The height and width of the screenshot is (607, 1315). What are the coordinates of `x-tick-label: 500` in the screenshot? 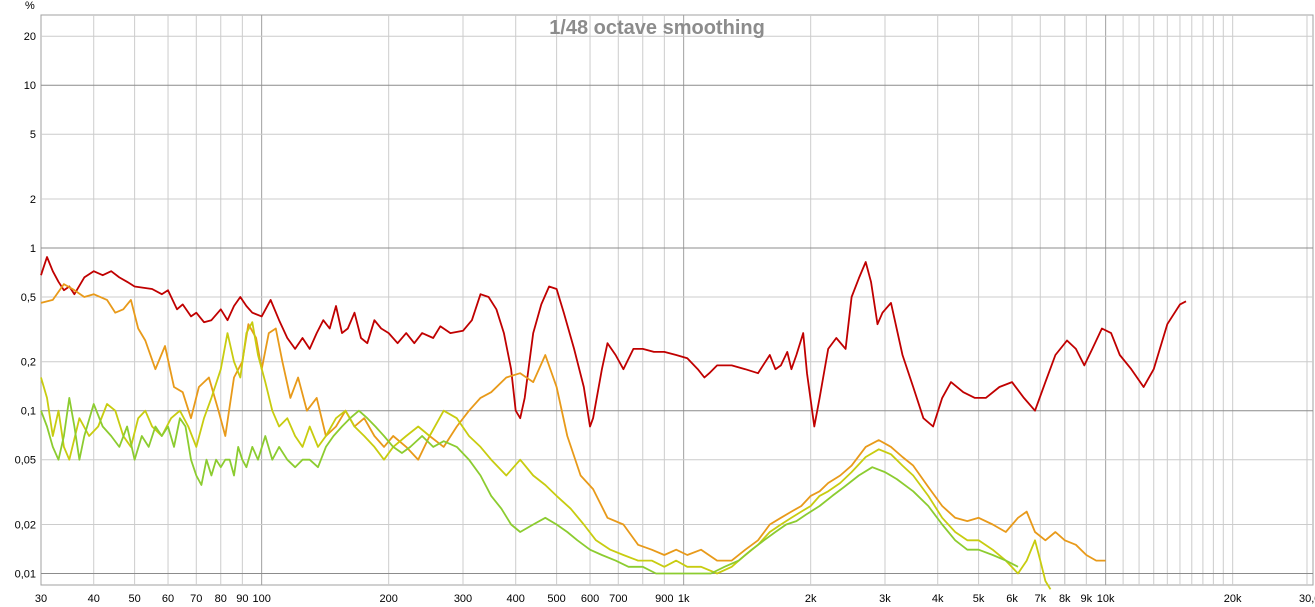 It's located at (556, 599).